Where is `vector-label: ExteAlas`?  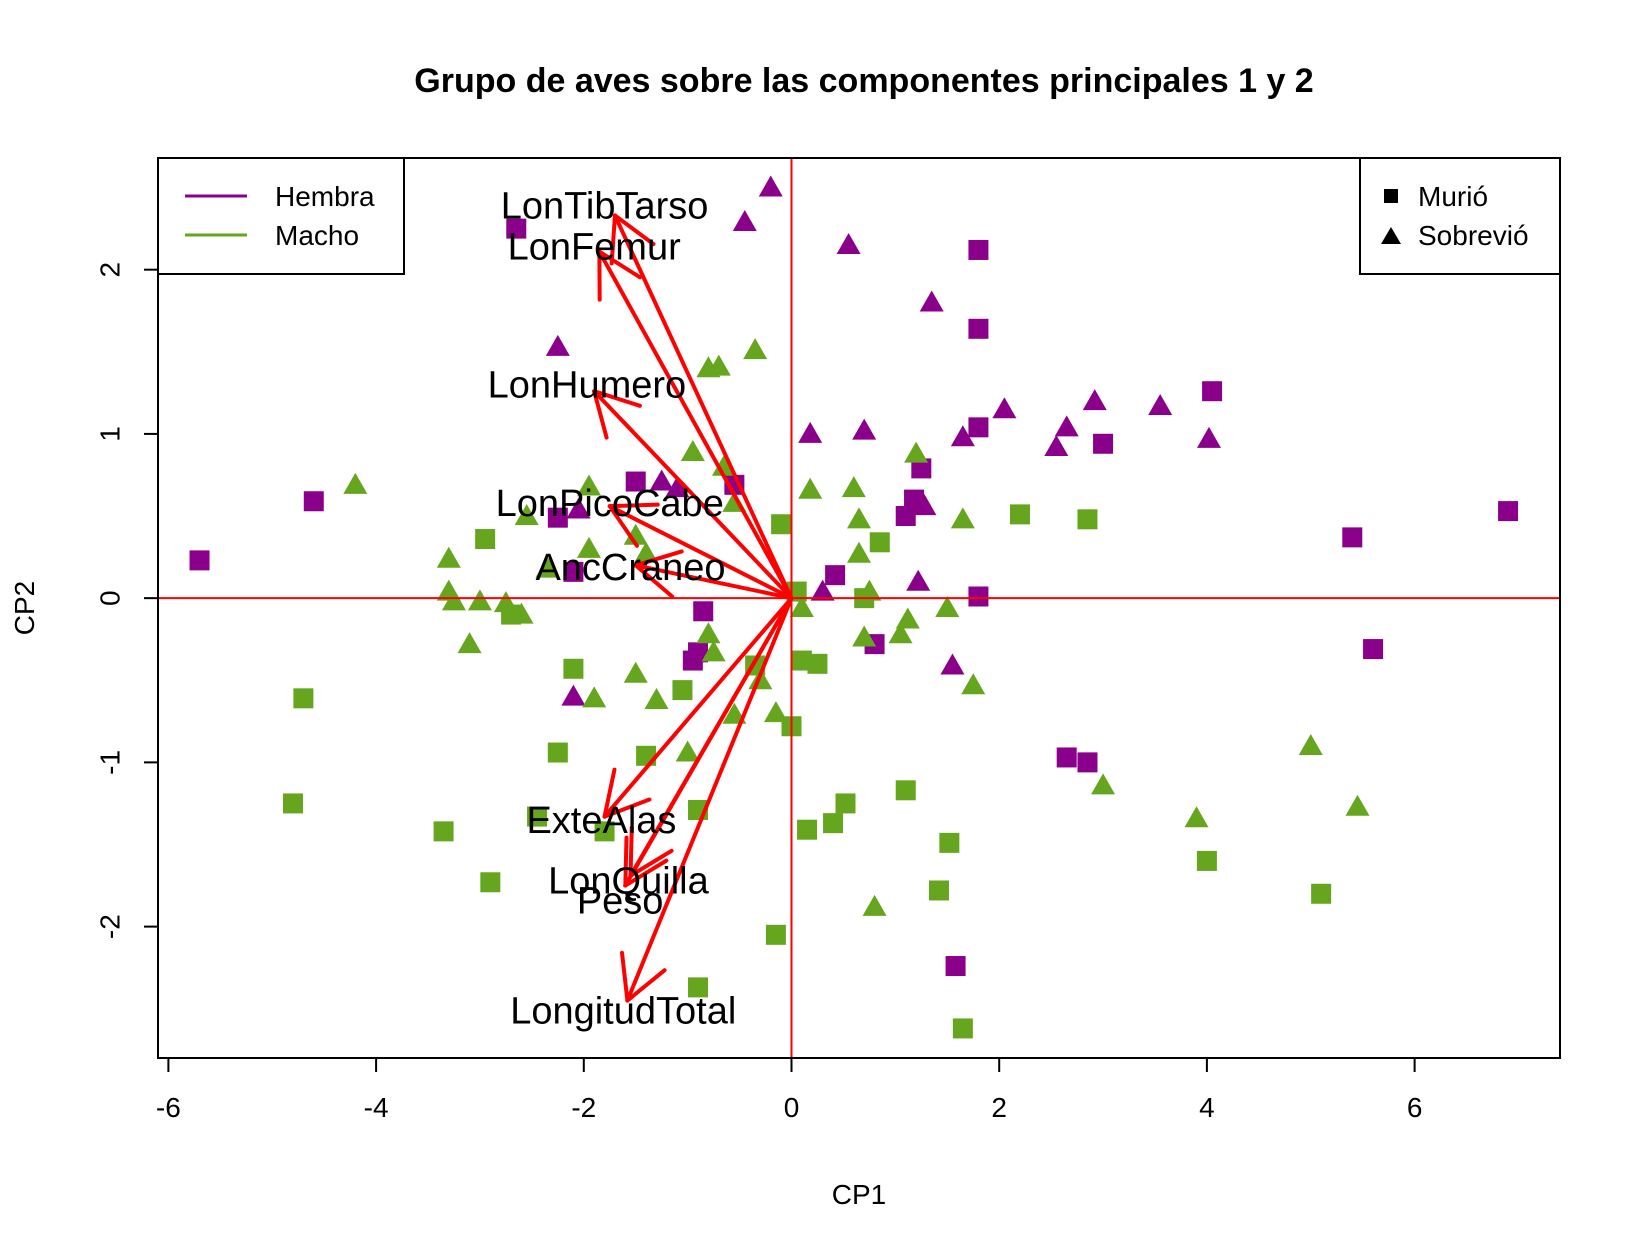
vector-label: ExteAlas is located at coordinates (601, 821).